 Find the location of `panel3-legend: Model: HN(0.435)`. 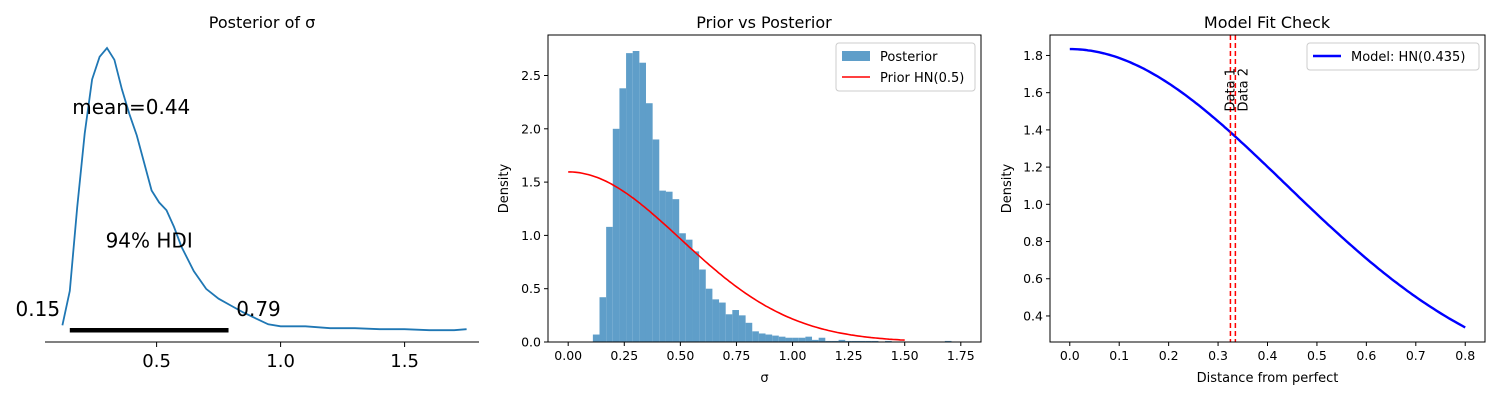

panel3-legend: Model: HN(0.435) is located at coordinates (1393, 56).